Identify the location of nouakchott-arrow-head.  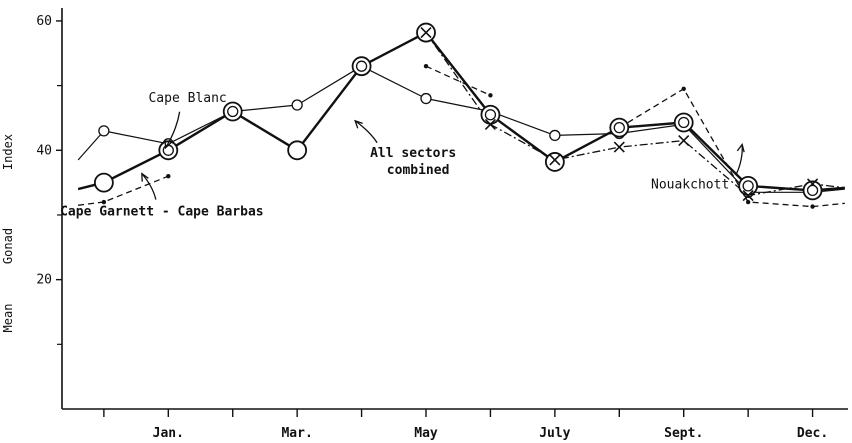
(740, 147).